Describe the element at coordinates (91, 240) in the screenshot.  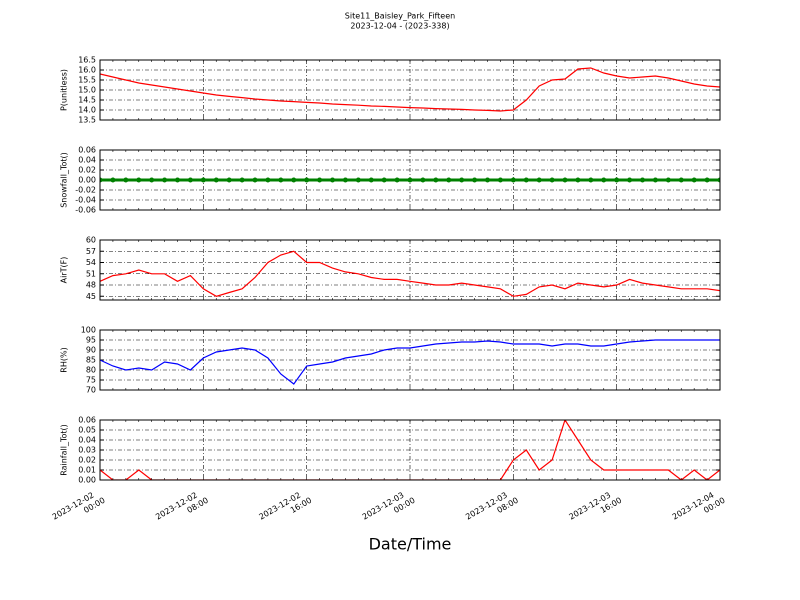
I see `y-tick-label: 60` at that location.